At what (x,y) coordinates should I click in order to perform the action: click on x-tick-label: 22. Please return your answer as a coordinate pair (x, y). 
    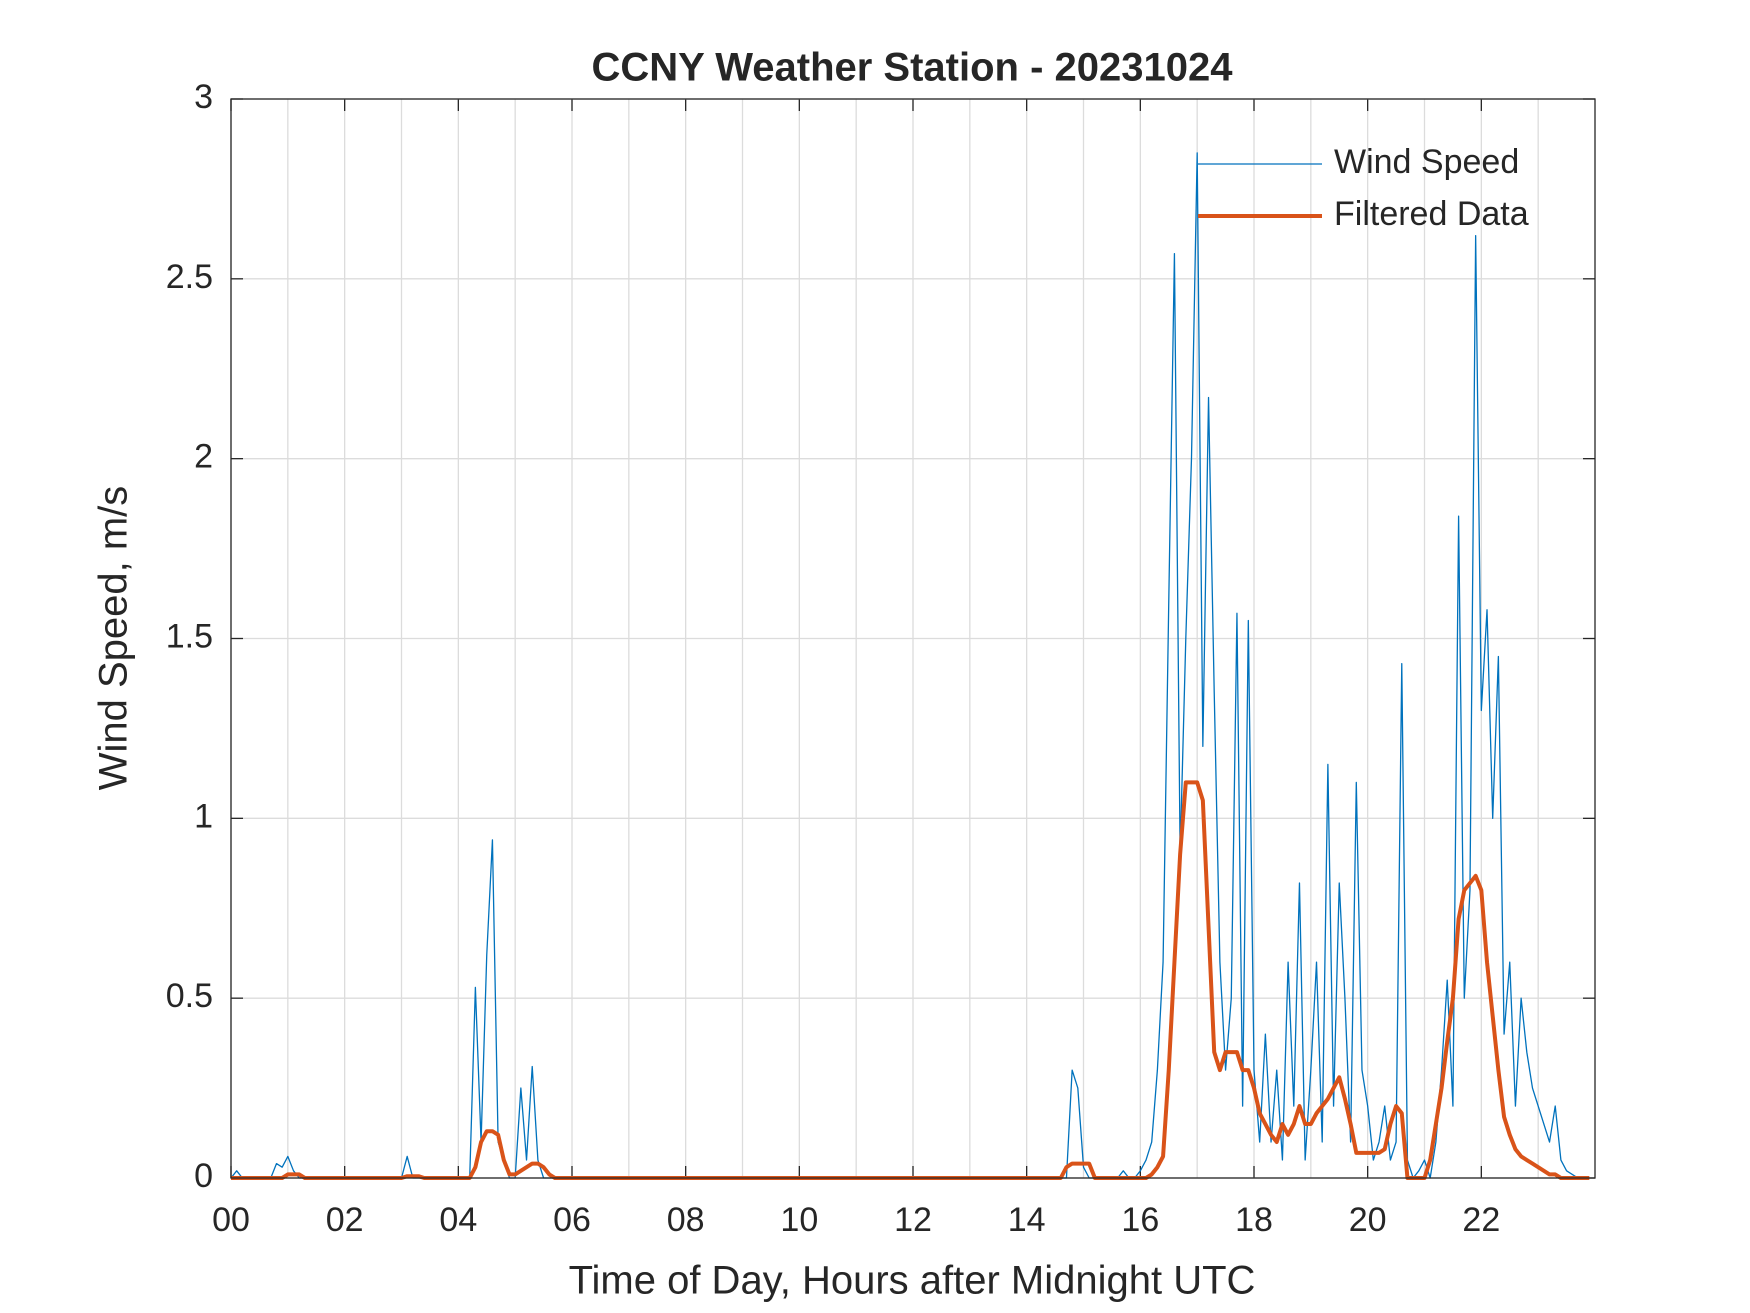
    Looking at the image, I should click on (1481, 1220).